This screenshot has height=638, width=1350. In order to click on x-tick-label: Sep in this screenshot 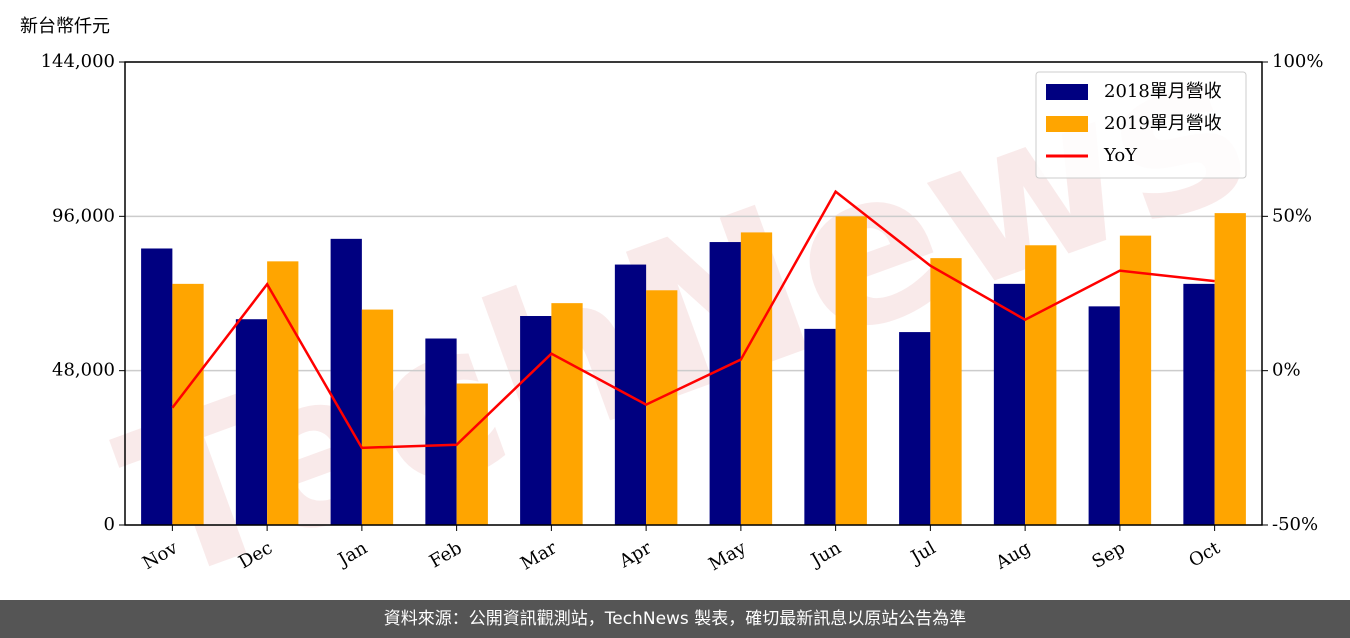, I will do `click(1108, 554)`.